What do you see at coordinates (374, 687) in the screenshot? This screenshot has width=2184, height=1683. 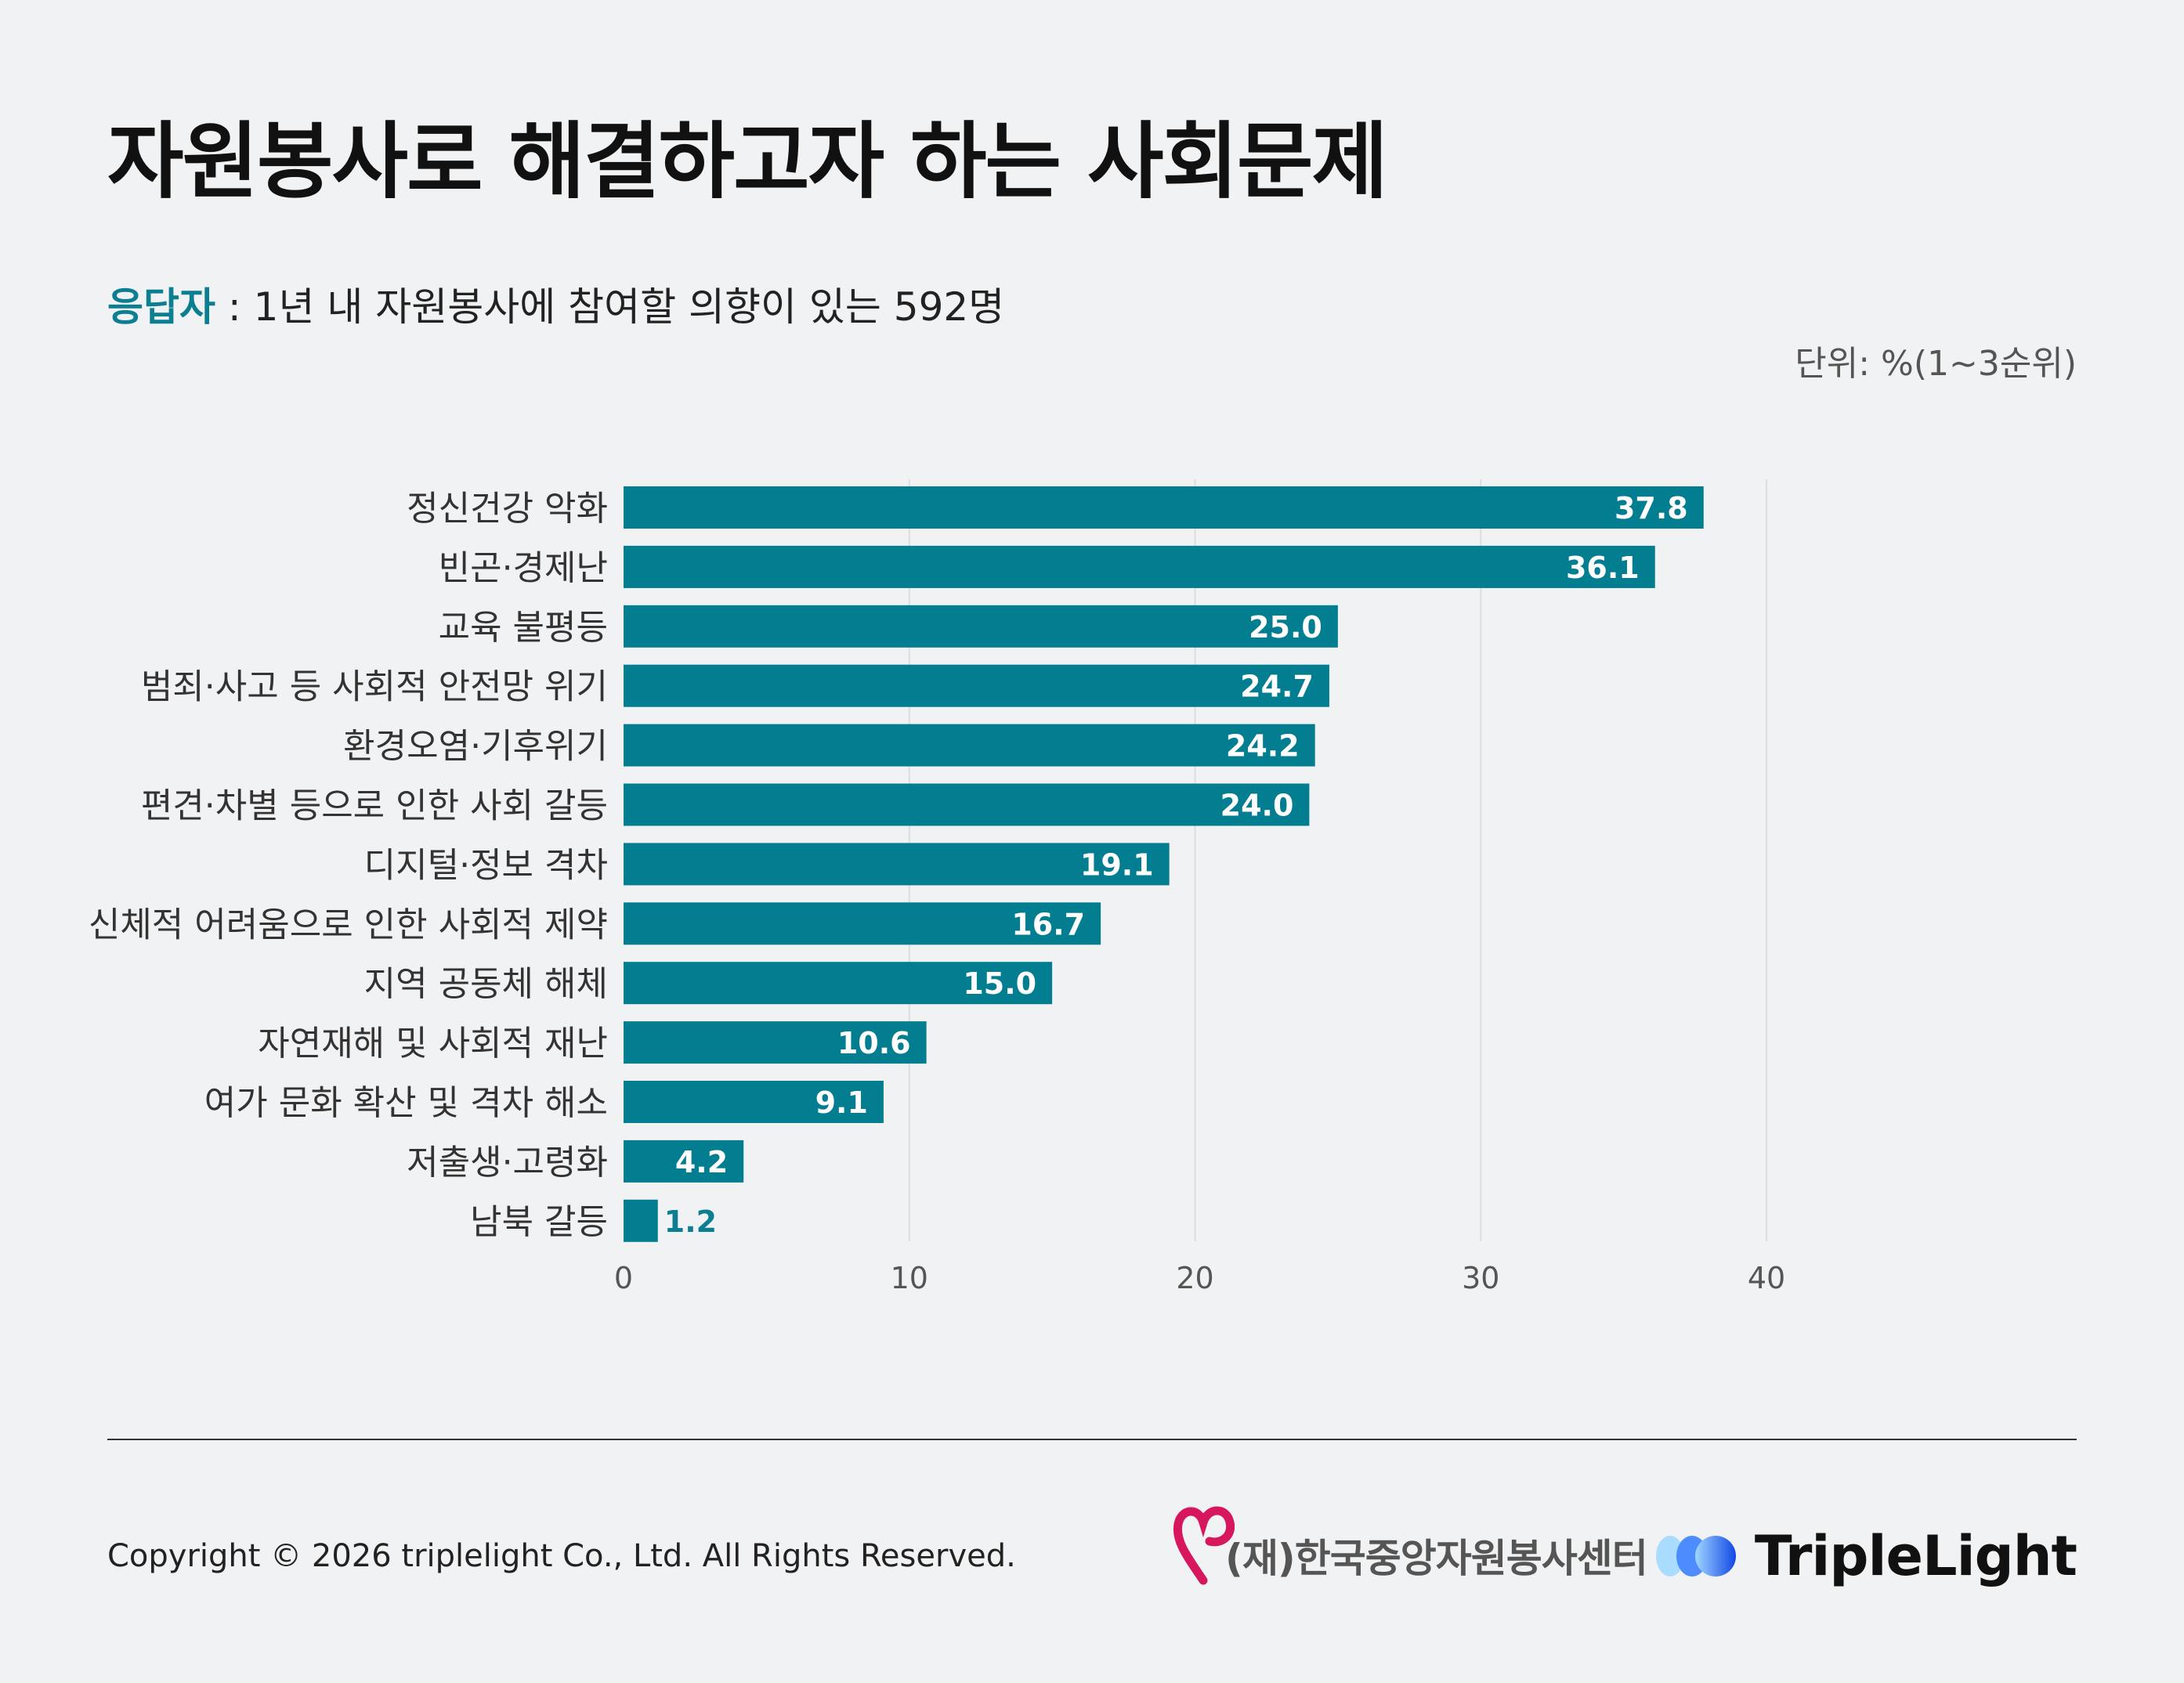 I see `category-label: 범죄·사고 등 사회적 안전망 위기` at bounding box center [374, 687].